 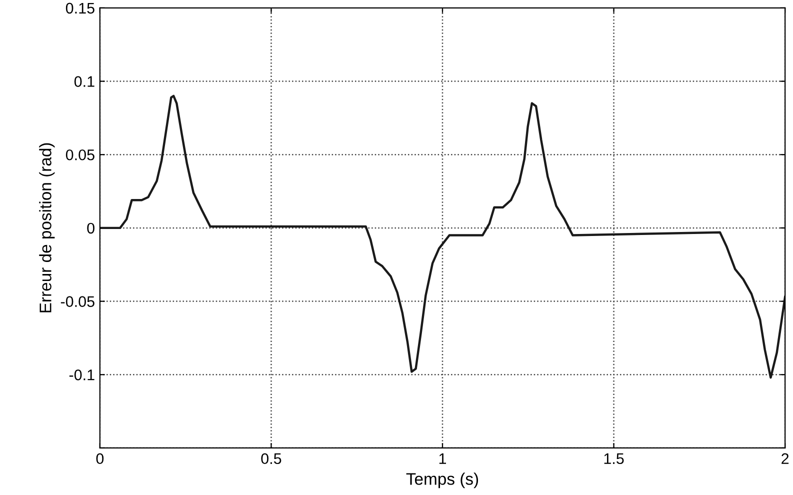 I want to click on x-axis-title: Temps (s), so click(x=442, y=480).